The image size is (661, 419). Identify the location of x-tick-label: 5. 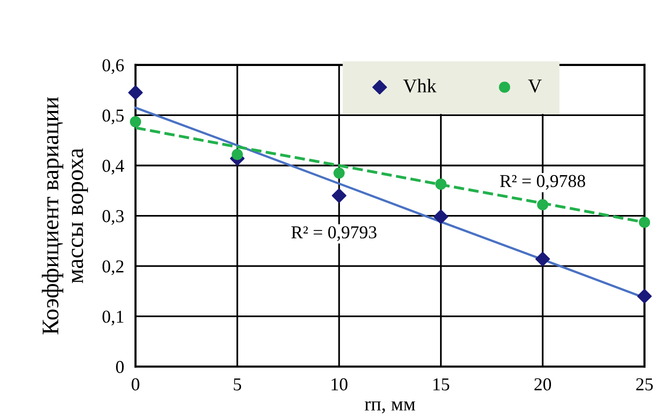
(238, 384).